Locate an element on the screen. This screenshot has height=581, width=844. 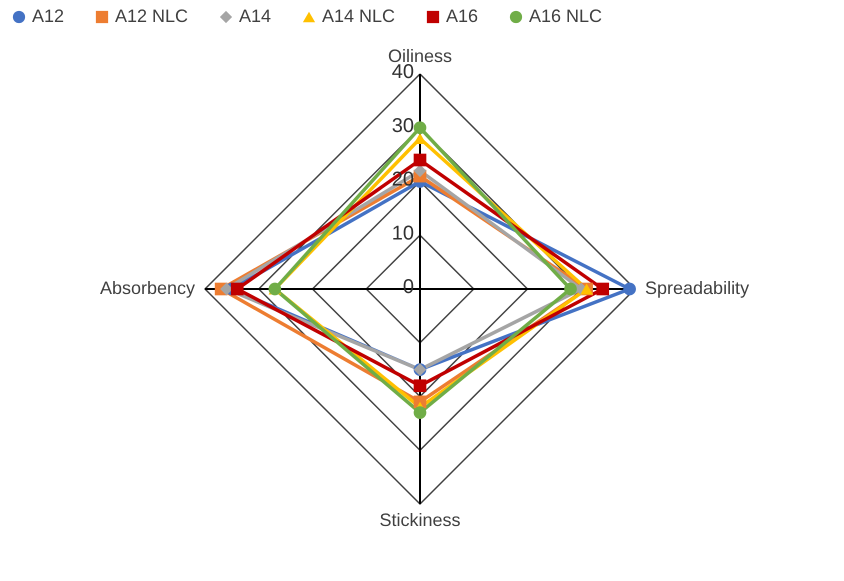
spoke-label: Stickiness is located at coordinates (420, 520).